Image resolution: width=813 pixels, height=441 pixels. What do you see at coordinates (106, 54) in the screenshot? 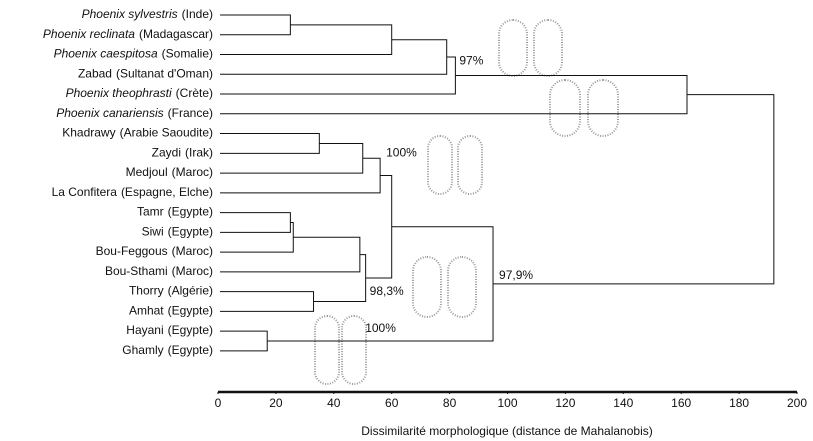
I see `leaf-name: Phoenix caespitosa` at bounding box center [106, 54].